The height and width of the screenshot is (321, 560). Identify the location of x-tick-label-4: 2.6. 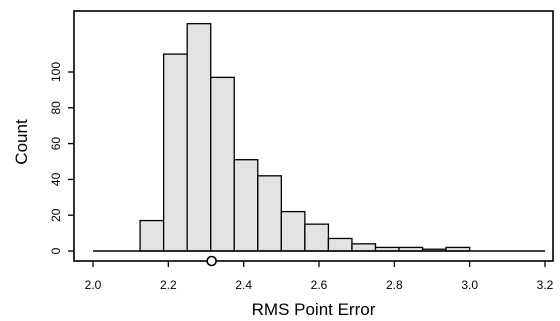
(319, 285).